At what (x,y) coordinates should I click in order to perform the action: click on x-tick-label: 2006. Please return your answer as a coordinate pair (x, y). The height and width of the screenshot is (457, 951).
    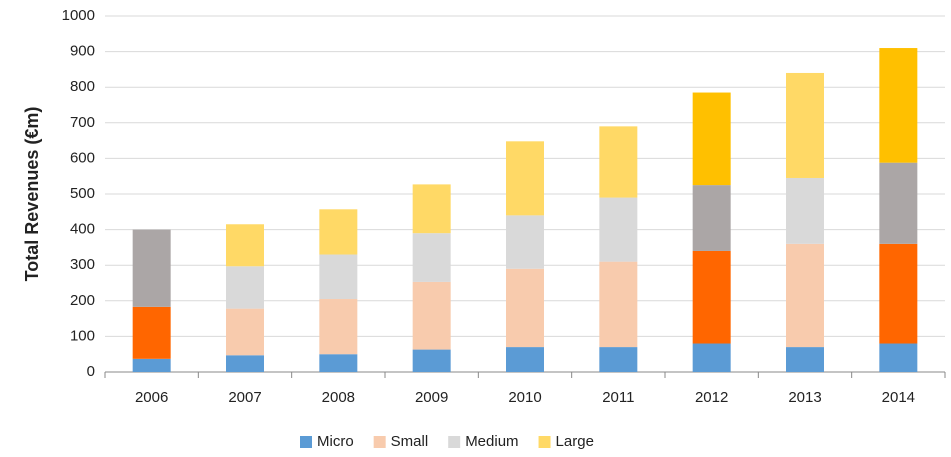
    Looking at the image, I should click on (151, 397).